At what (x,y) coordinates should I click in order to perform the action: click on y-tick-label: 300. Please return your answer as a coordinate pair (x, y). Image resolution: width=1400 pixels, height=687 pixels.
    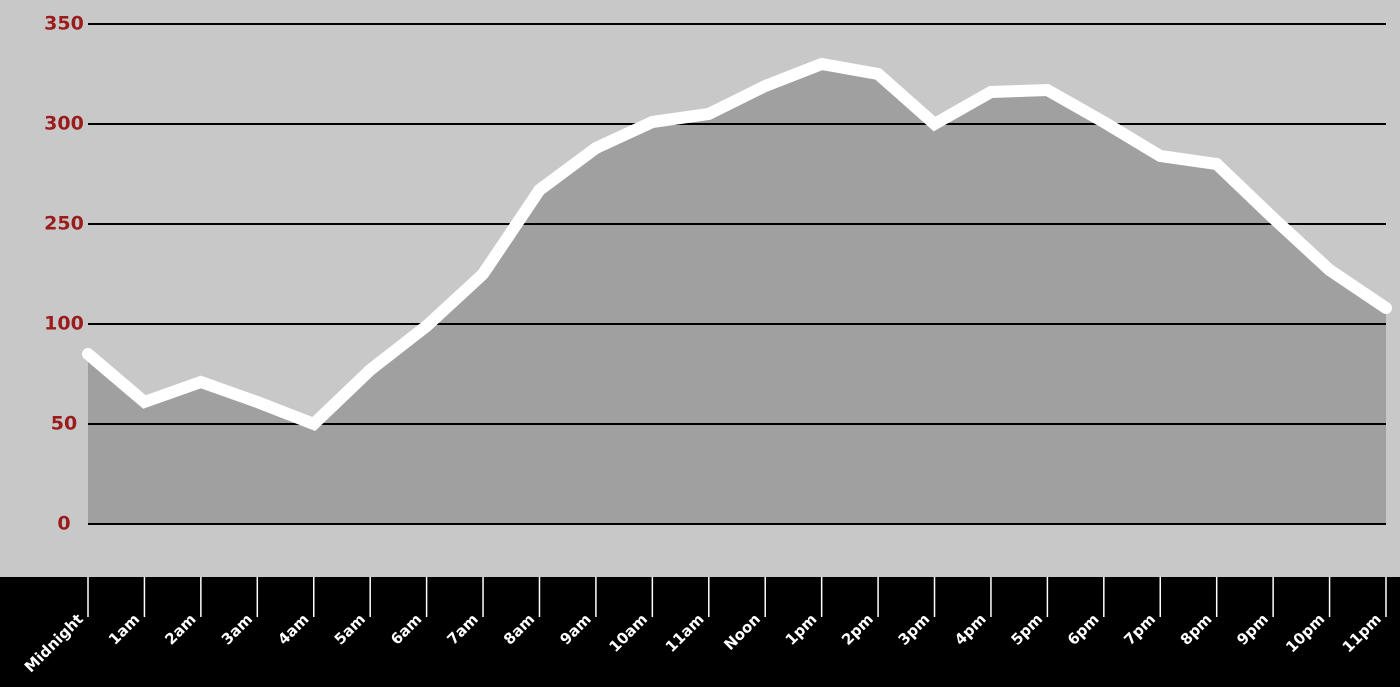
    Looking at the image, I should click on (64, 124).